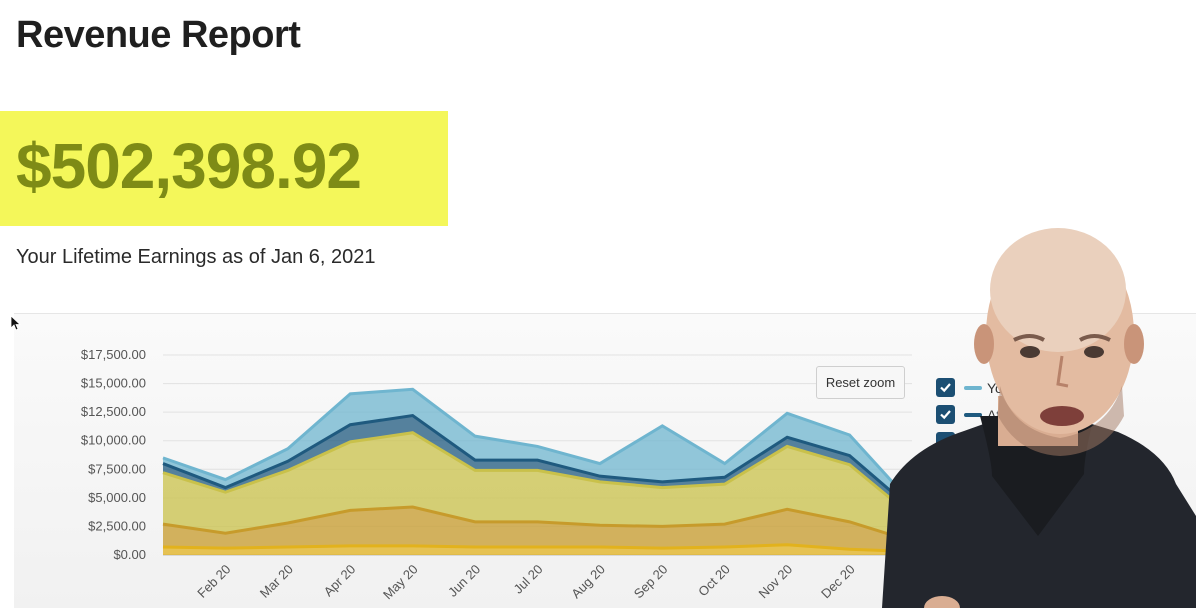 This screenshot has height=608, width=1196. What do you see at coordinates (860, 382) in the screenshot?
I see `reset-zoom-button: Reset zoom` at bounding box center [860, 382].